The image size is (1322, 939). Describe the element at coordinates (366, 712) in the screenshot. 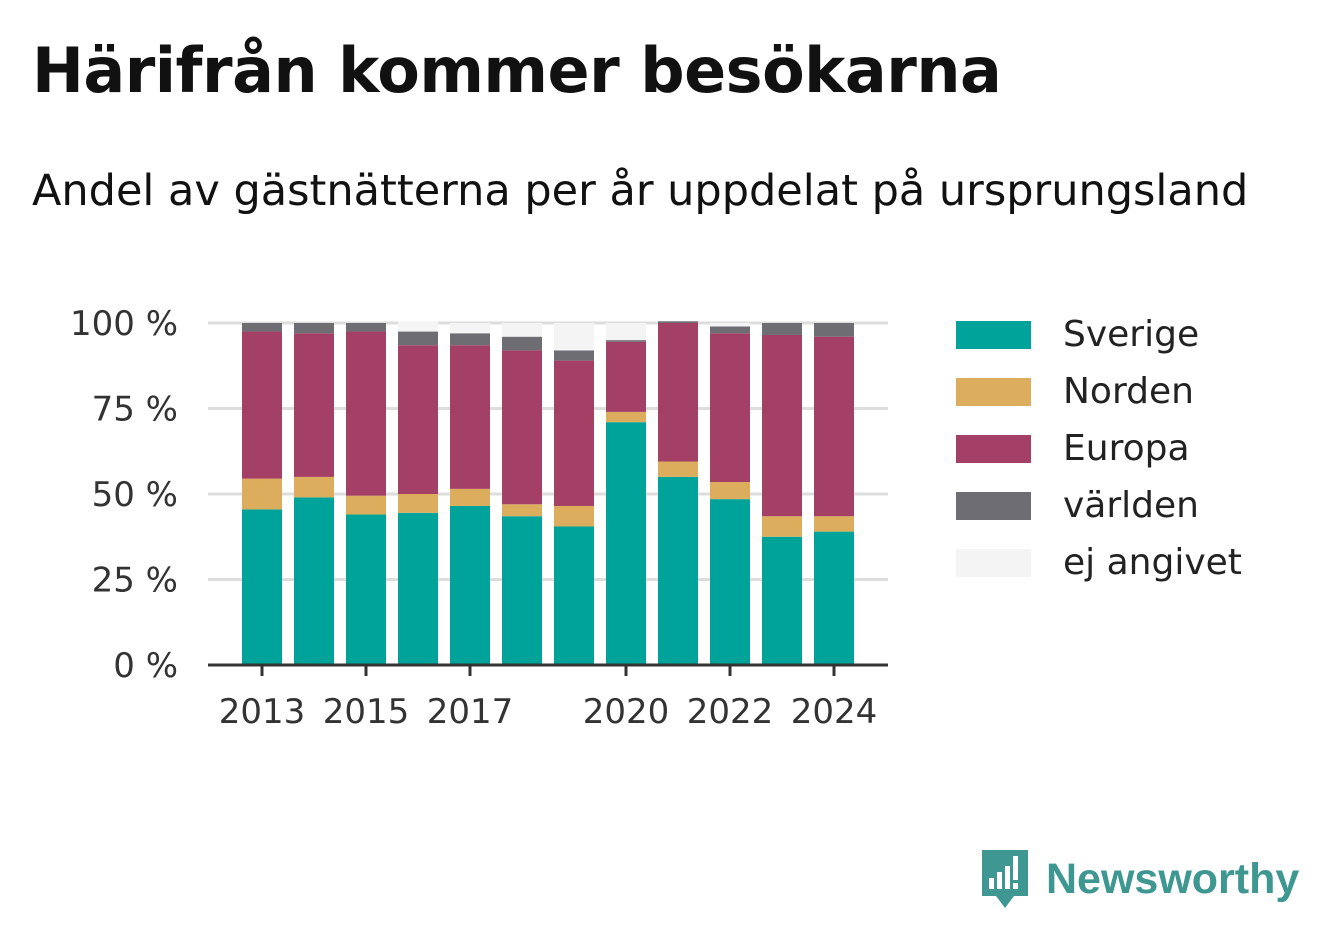

I see `x-tick-label: 2015` at that location.